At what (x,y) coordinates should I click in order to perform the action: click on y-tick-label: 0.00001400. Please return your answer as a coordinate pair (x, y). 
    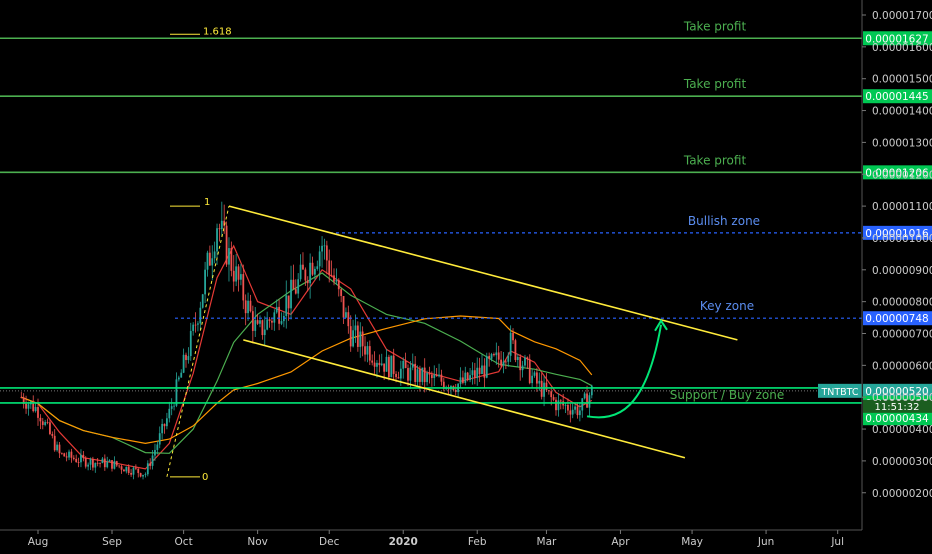
    Looking at the image, I should click on (902, 112).